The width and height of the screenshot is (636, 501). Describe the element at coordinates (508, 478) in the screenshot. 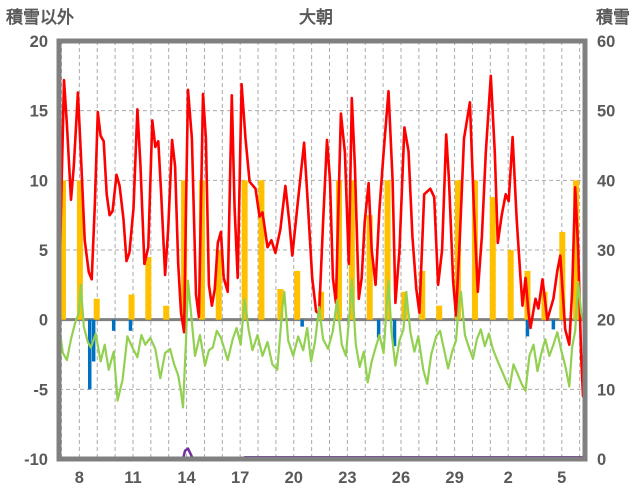

I see `svg-text: 2` at that location.